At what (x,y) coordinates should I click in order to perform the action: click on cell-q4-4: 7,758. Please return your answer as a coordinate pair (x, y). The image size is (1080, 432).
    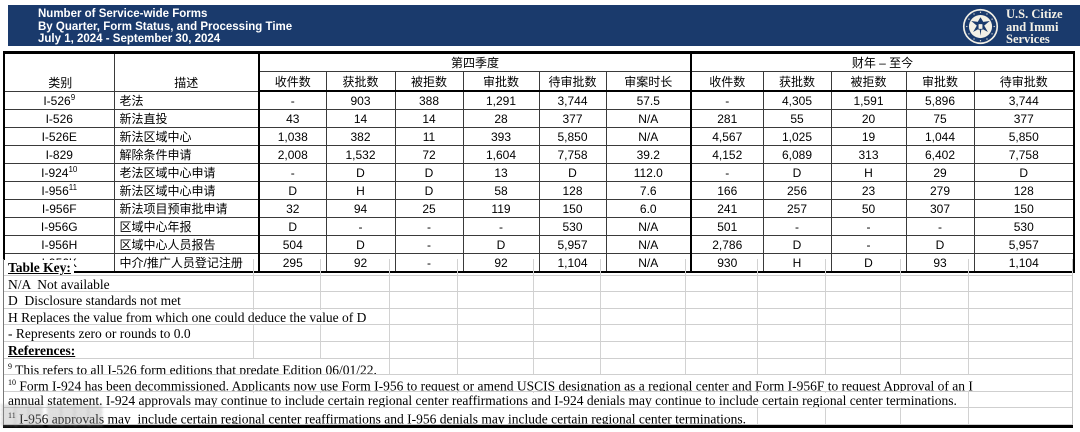
    Looking at the image, I should click on (572, 154).